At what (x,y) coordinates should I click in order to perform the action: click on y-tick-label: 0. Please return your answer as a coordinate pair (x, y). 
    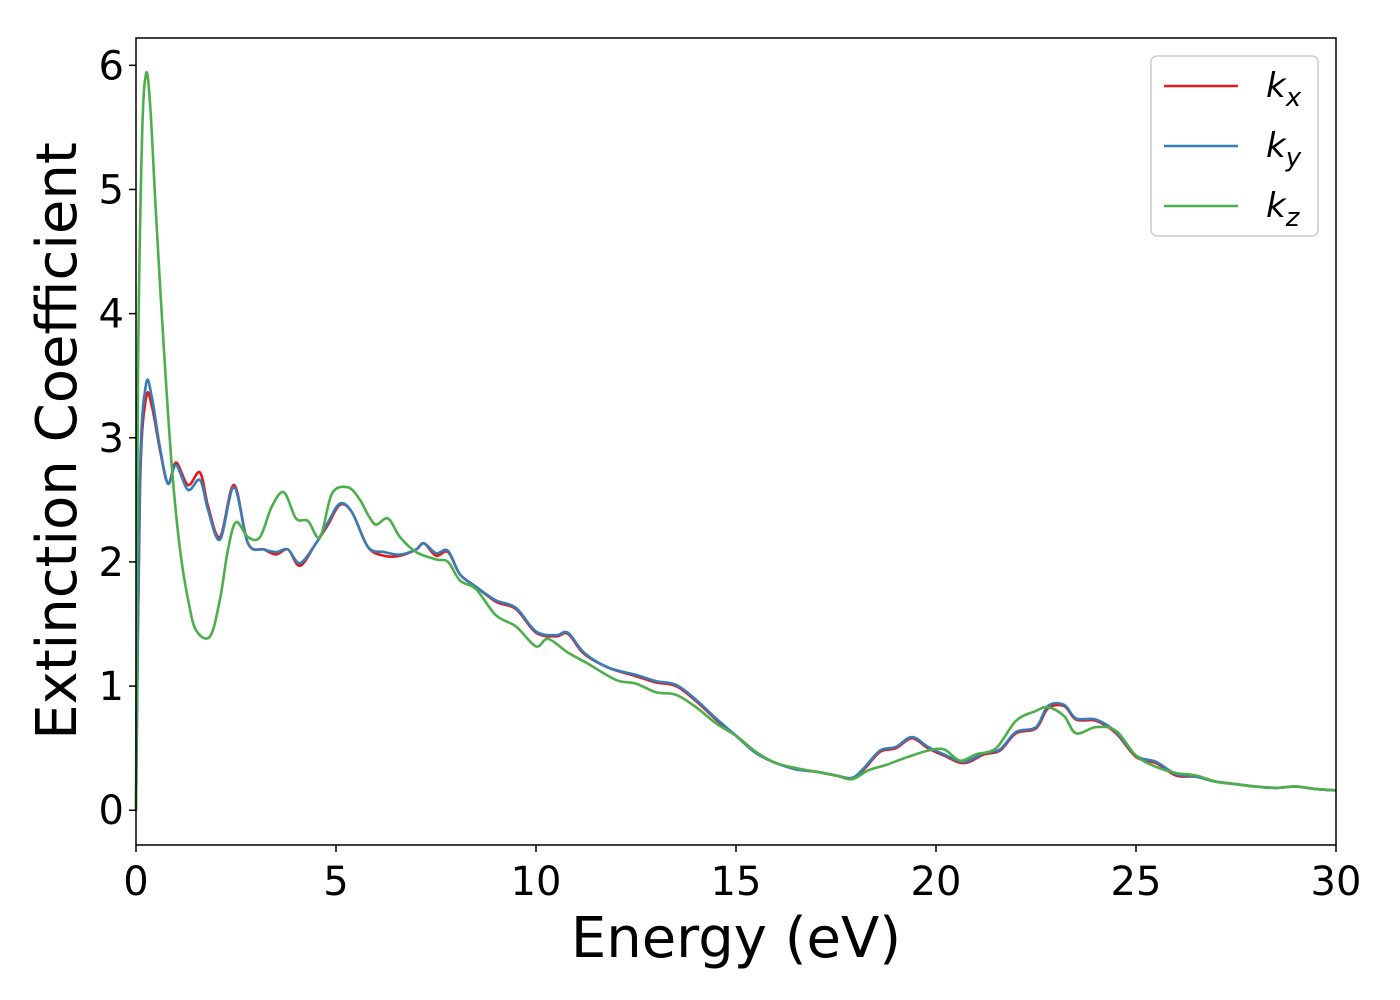
    Looking at the image, I should click on (111, 811).